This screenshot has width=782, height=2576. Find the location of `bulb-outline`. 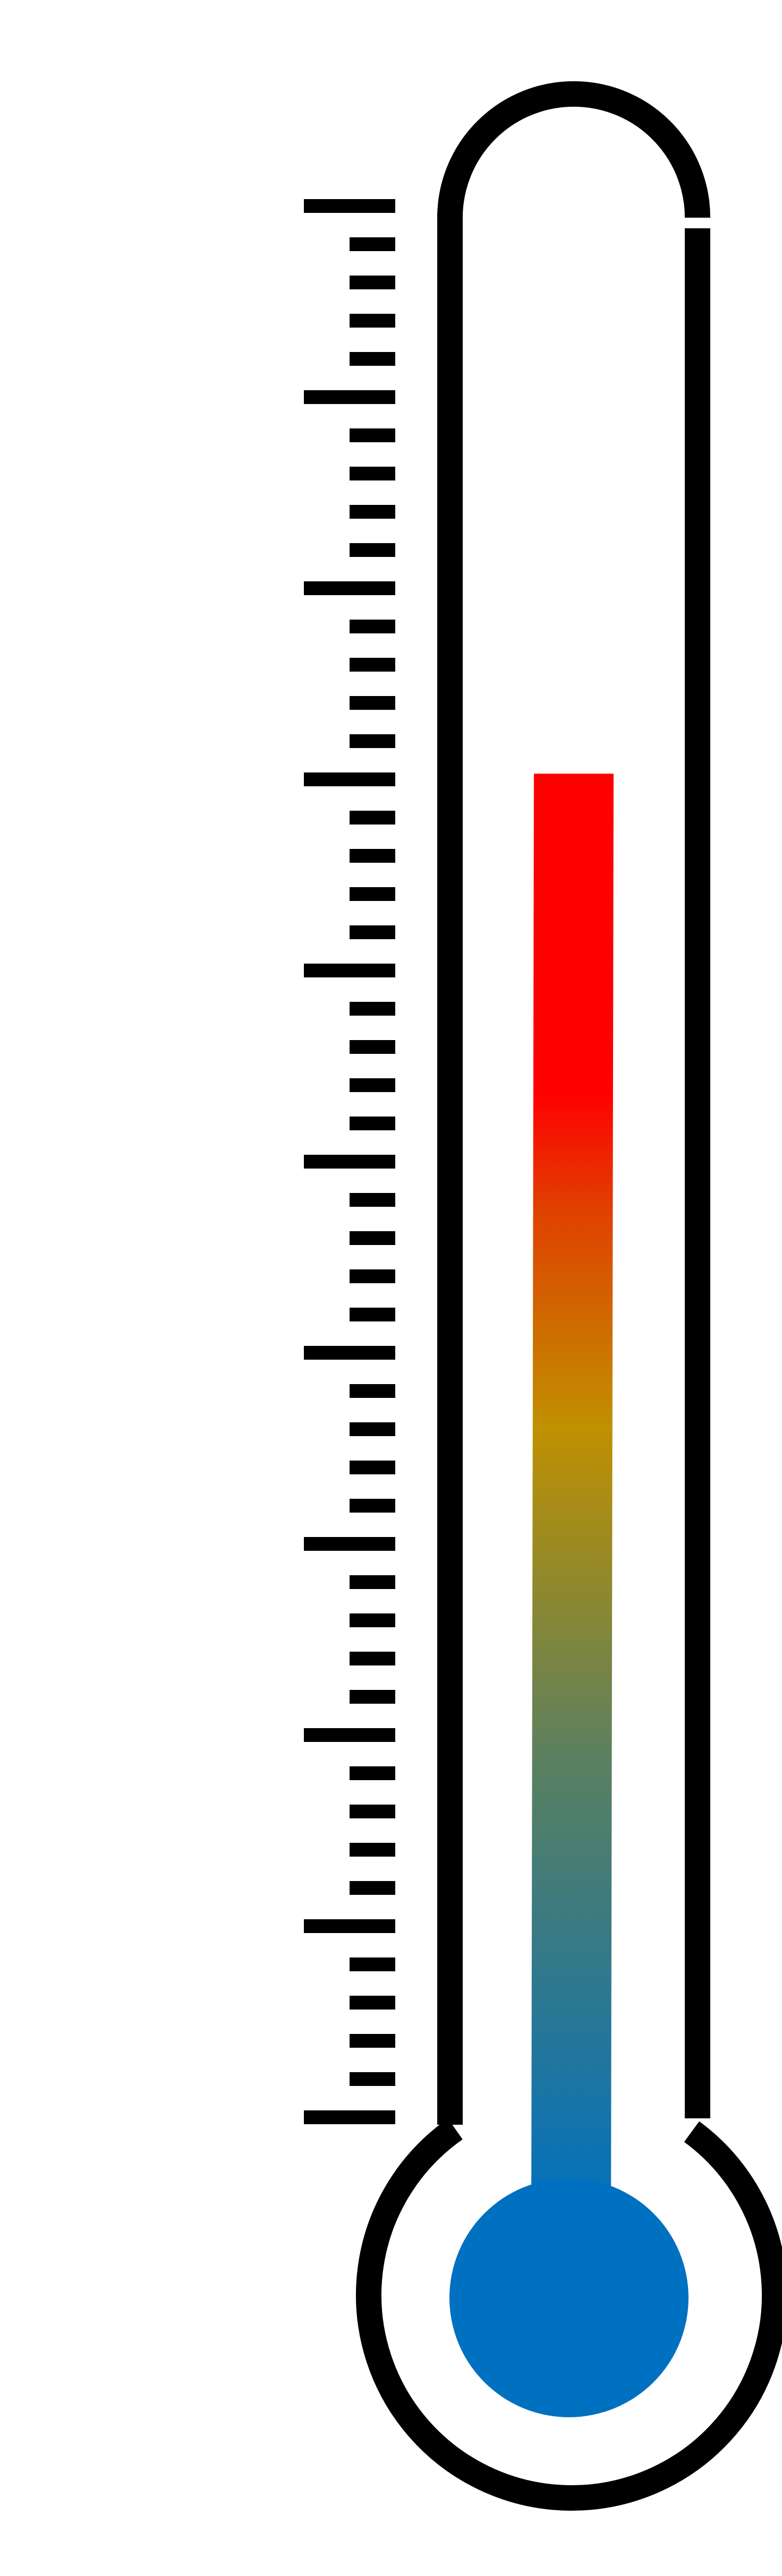

bulb-outline is located at coordinates (569, 2314).